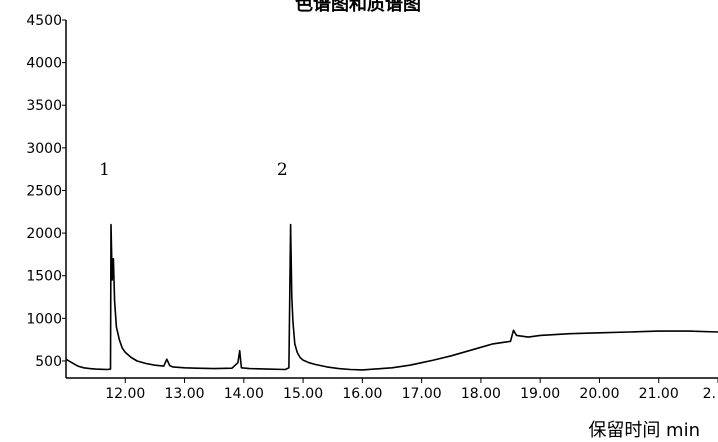 Image resolution: width=718 pixels, height=442 pixels. What do you see at coordinates (358, 7) in the screenshot?
I see `chart-title: 色谱图和质谱图` at bounding box center [358, 7].